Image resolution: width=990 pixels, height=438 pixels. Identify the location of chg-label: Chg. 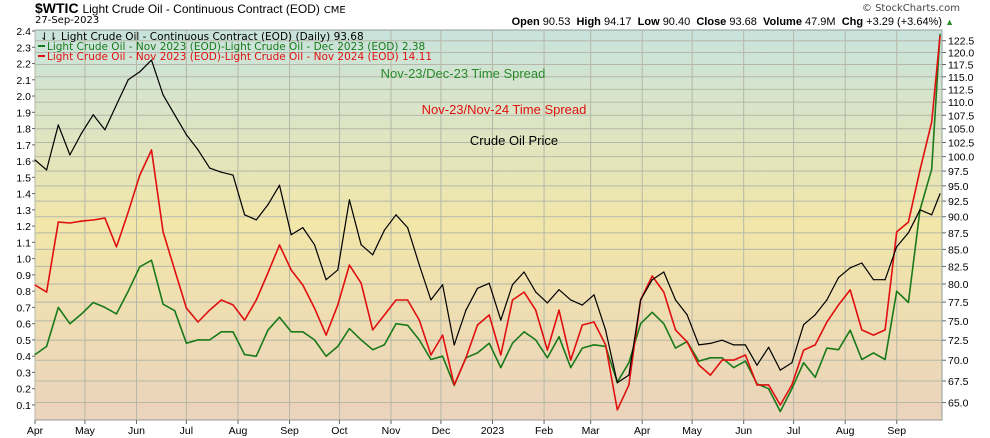
(852, 22).